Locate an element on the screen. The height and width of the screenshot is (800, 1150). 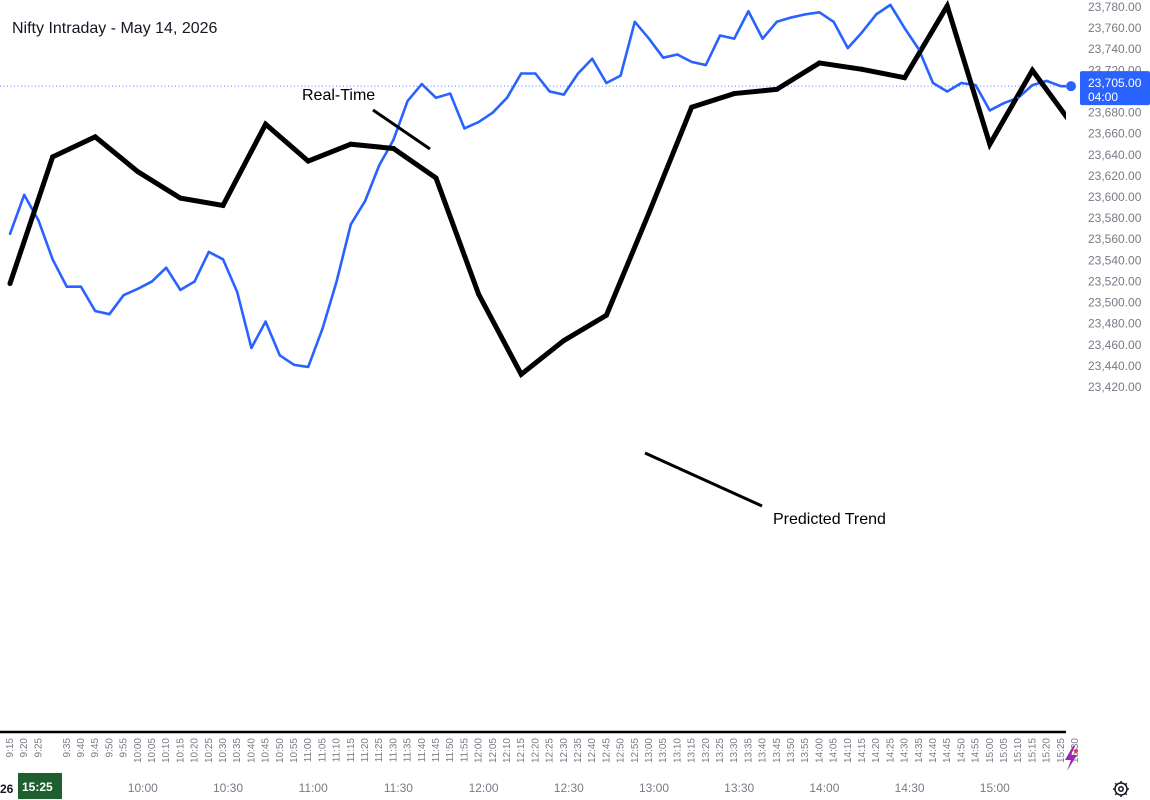
lightning-icon is located at coordinates (1071, 758).